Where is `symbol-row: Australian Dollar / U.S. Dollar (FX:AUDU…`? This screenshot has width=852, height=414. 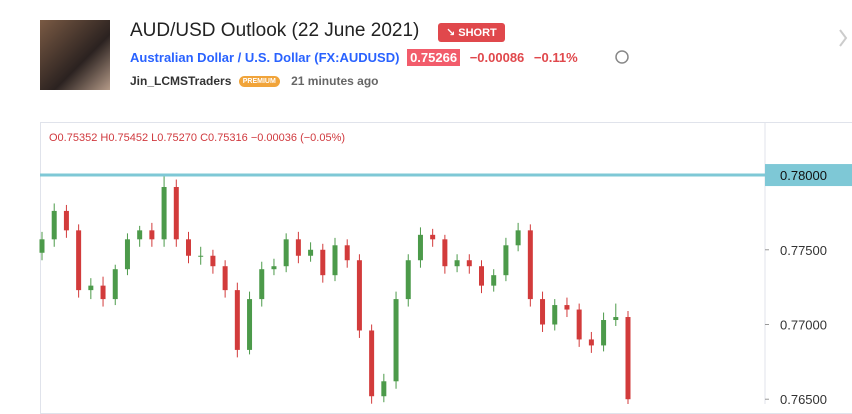 symbol-row: Australian Dollar / U.S. Dollar (FX:AUDU… is located at coordinates (354, 57).